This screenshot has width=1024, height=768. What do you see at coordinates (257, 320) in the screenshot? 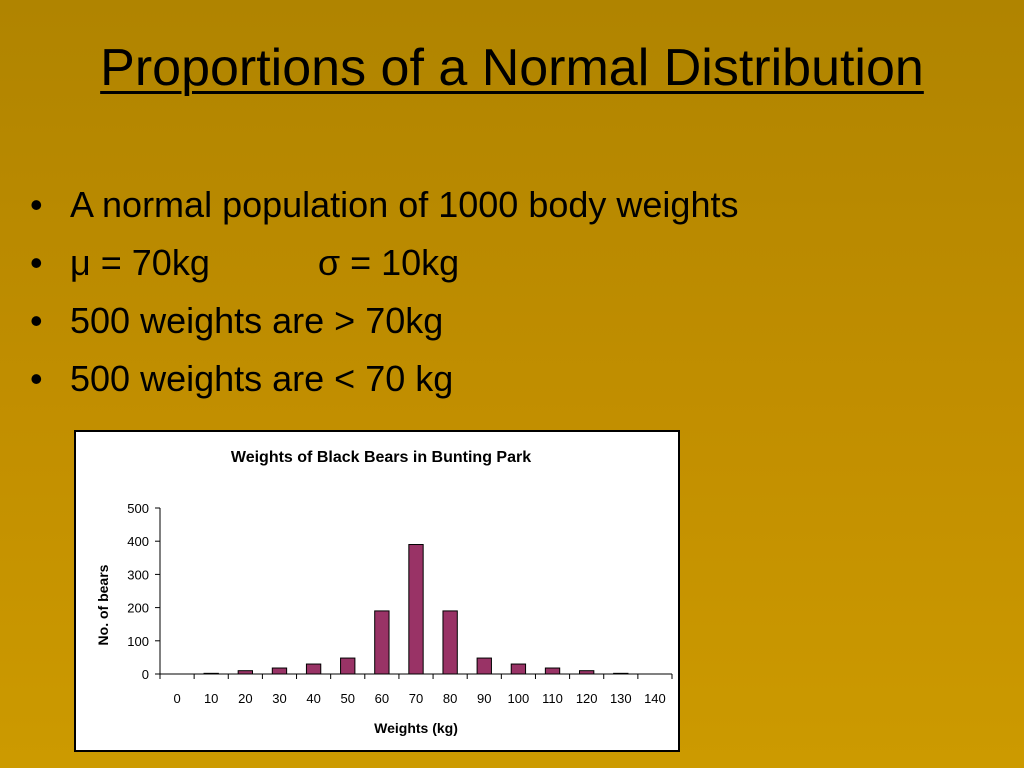
I see `bullet-text: 500 weights are > 70kg` at bounding box center [257, 320].